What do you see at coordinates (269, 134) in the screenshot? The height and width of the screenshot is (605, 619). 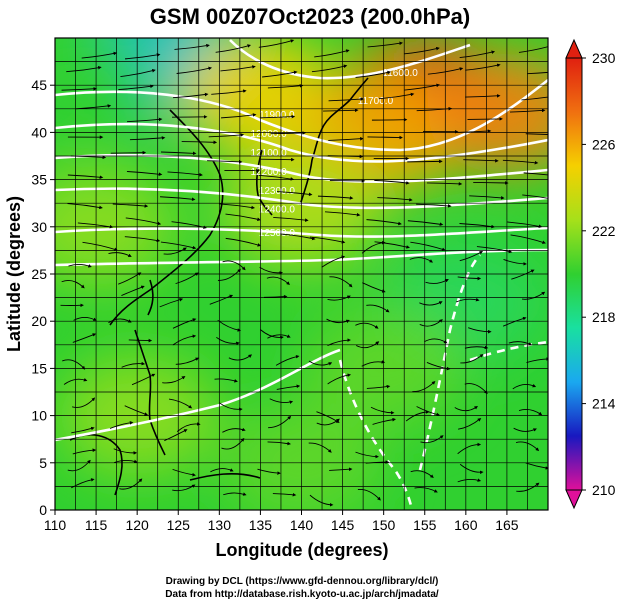 I see `contour-label: 12000.0` at bounding box center [269, 134].